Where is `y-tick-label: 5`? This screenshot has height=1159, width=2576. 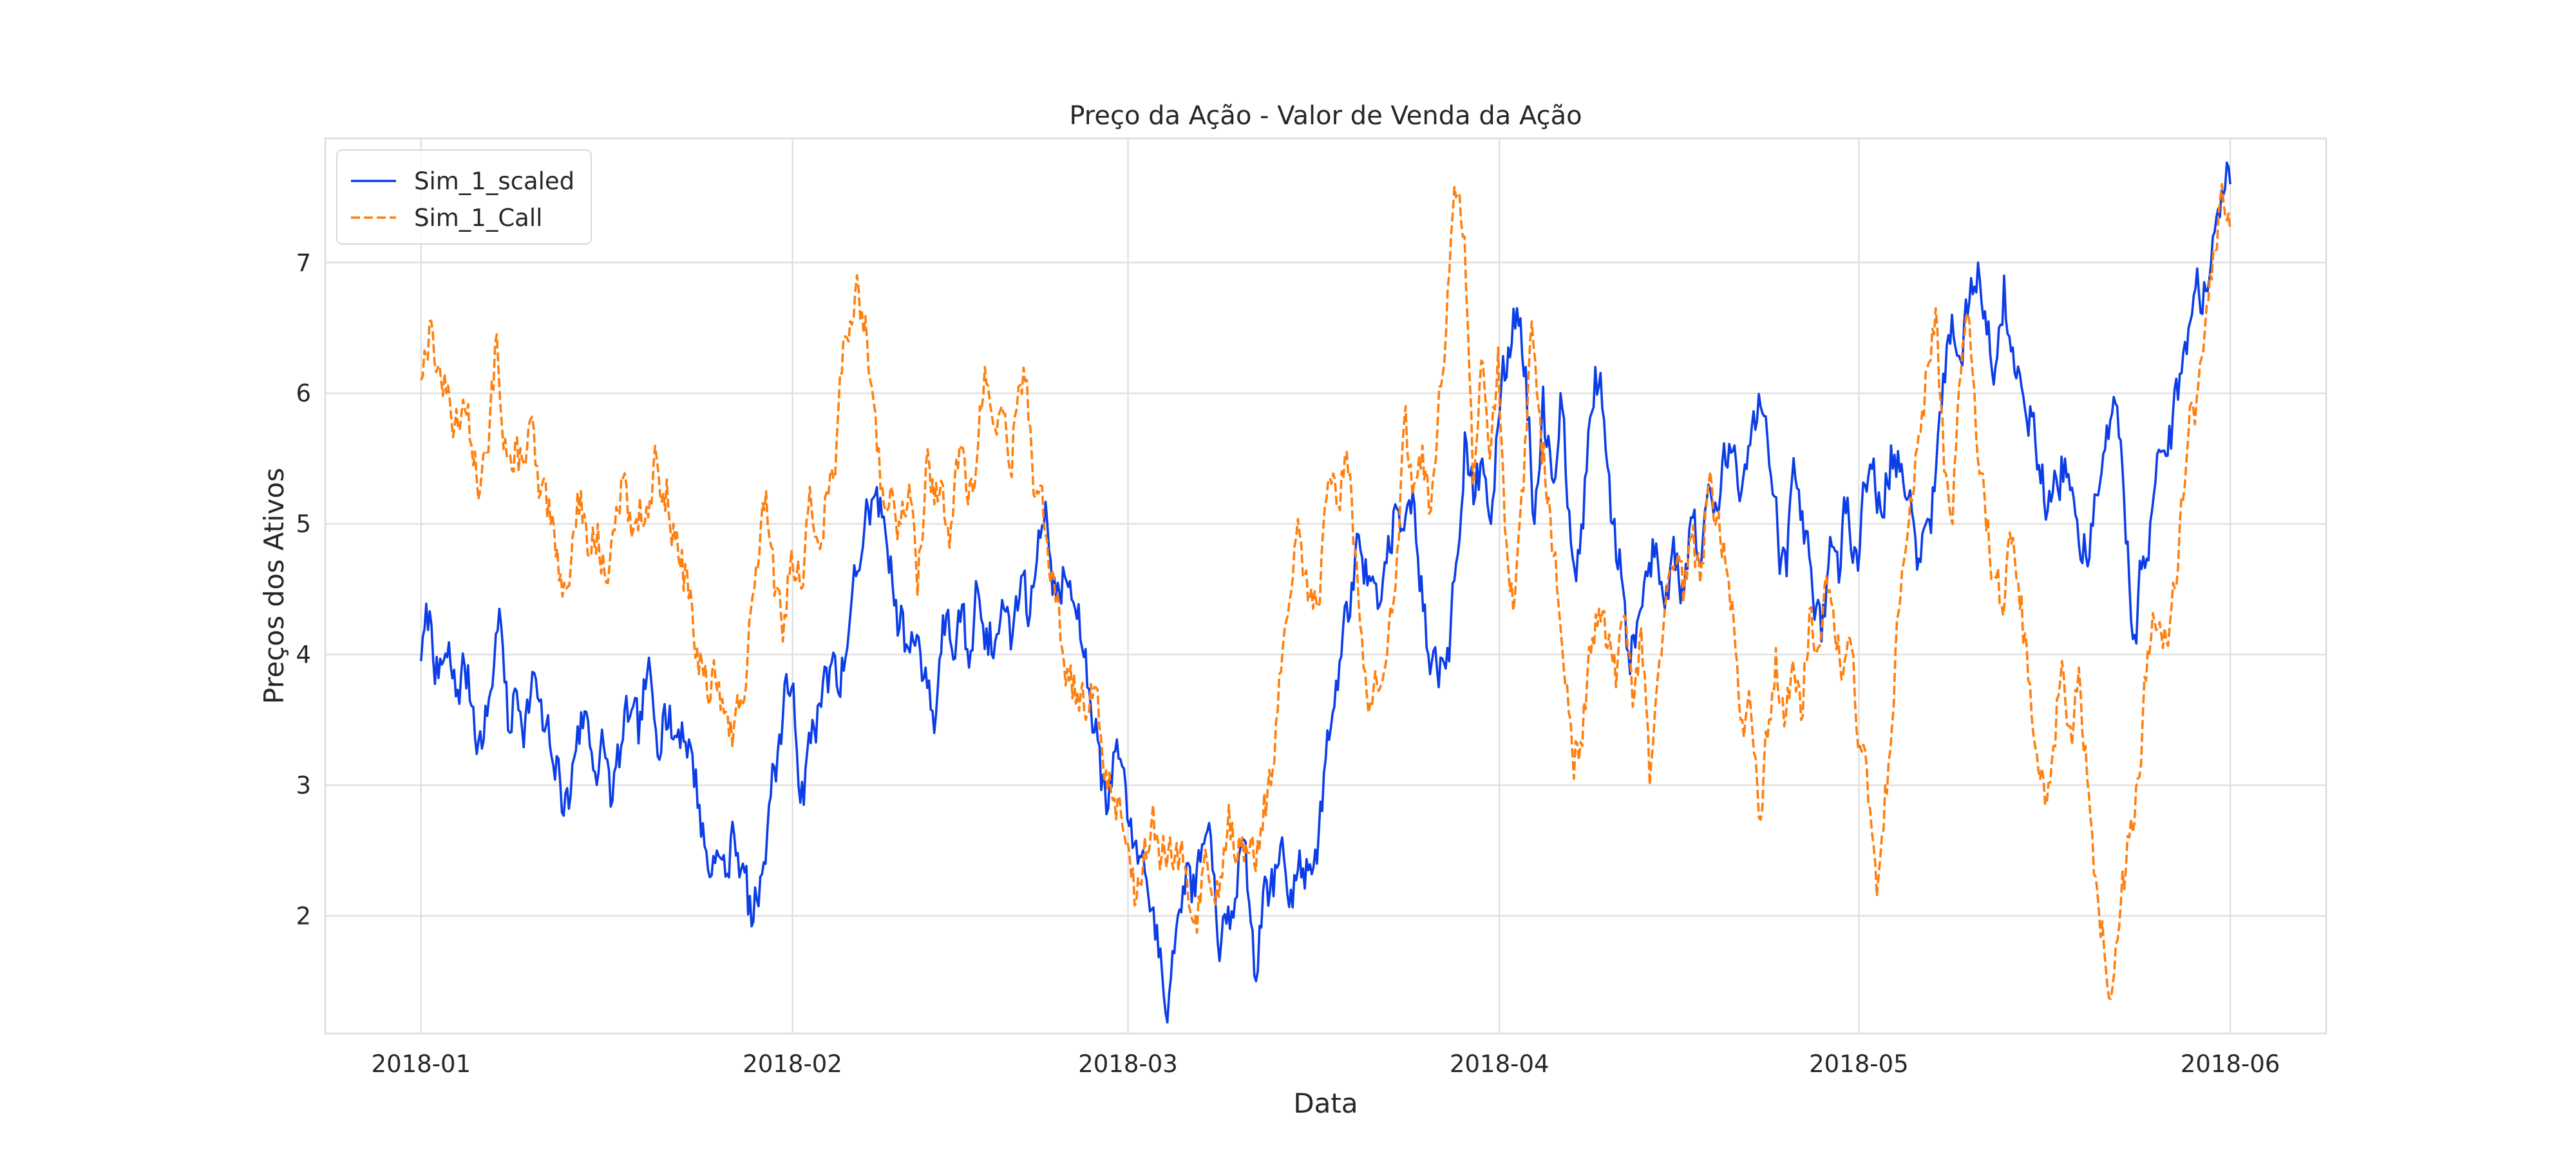
y-tick-label: 5 is located at coordinates (303, 524).